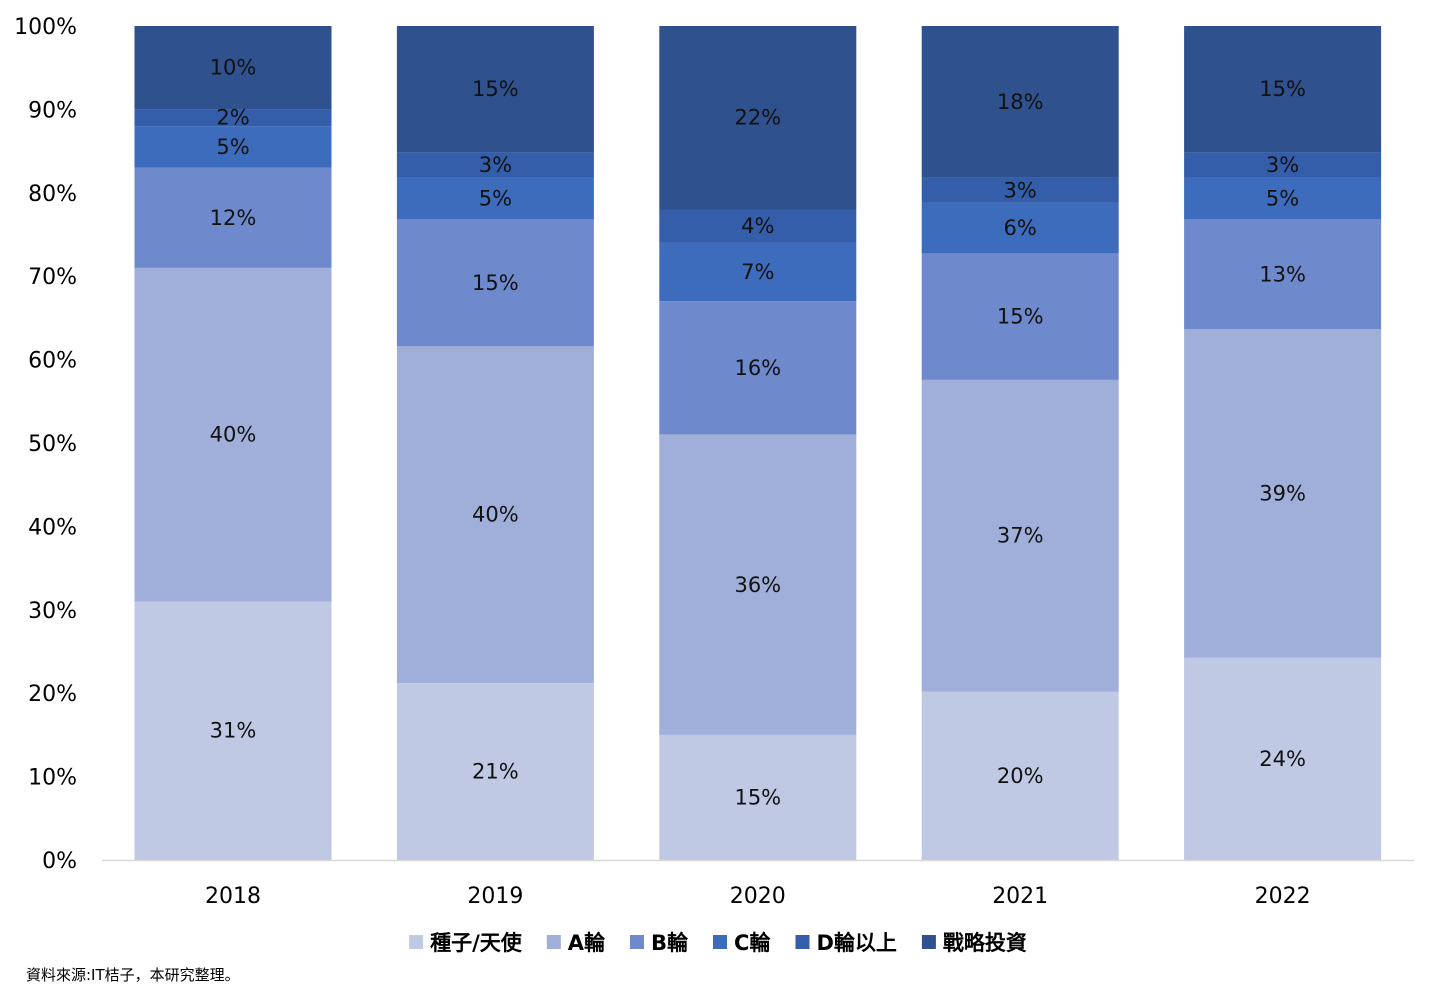  I want to click on bar-segment-2019-s2, so click(495, 283).